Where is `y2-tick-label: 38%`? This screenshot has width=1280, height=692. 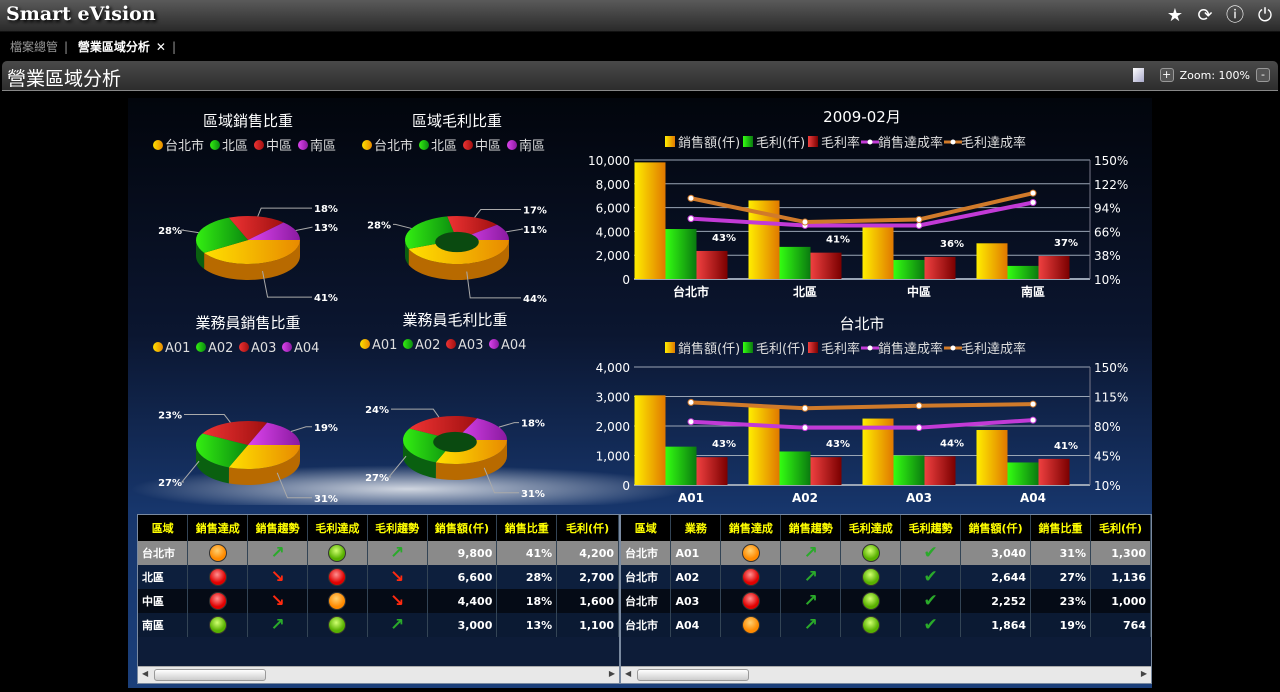 y2-tick-label: 38% is located at coordinates (1107, 256).